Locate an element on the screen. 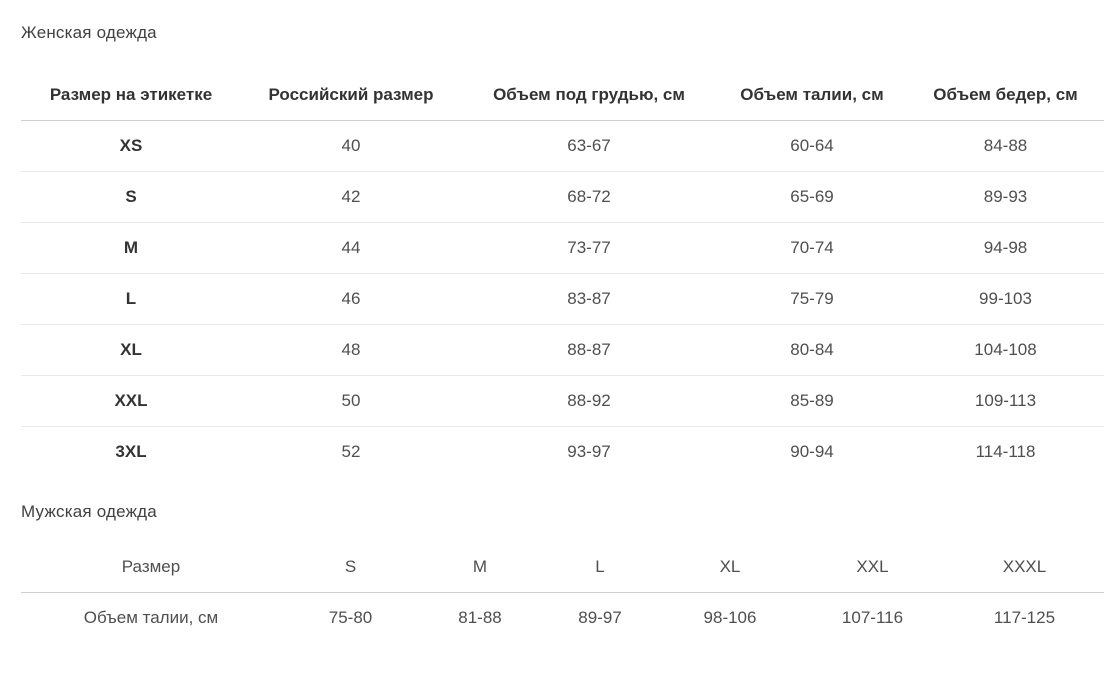  table-cell: 81-88 is located at coordinates (480, 618).